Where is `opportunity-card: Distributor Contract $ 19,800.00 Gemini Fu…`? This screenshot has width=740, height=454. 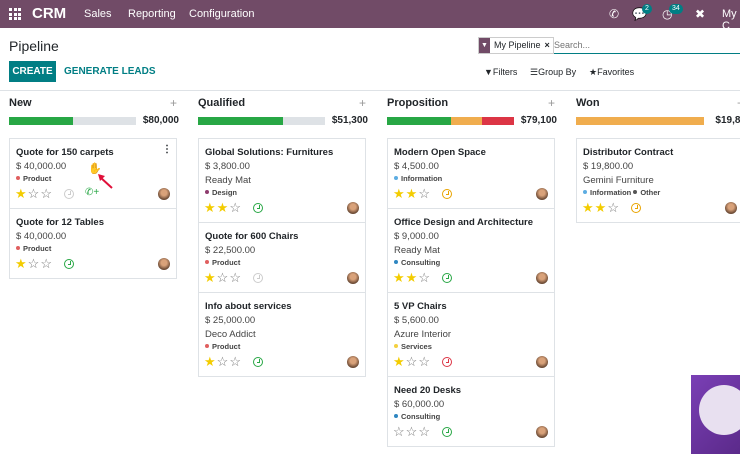
opportunity-card: Distributor Contract $ 19,800.00 Gemini Fu… is located at coordinates (658, 180).